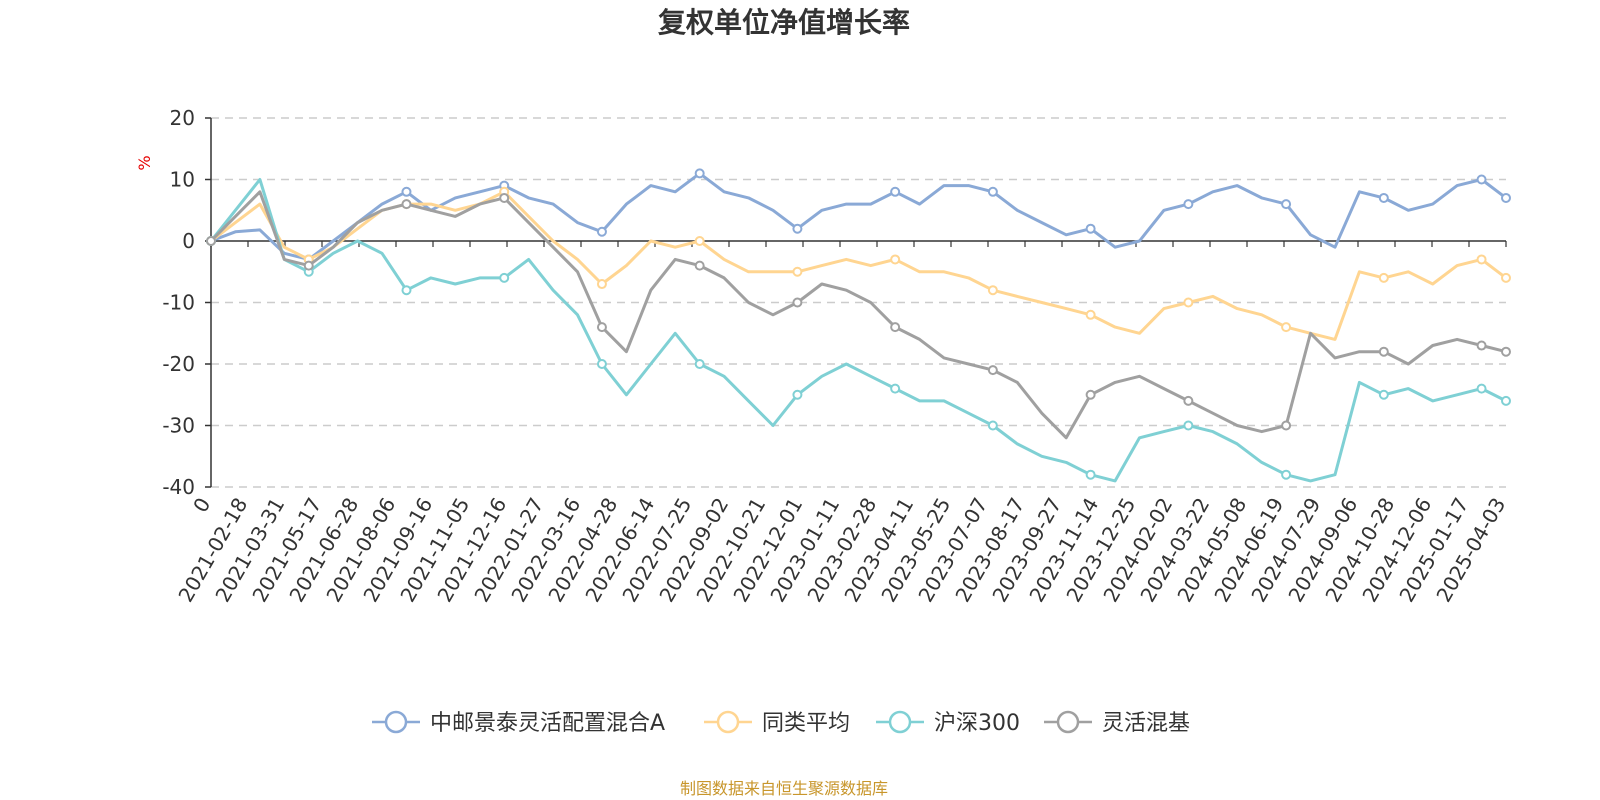 The width and height of the screenshot is (1600, 800). I want to click on y-tick-label: -40, so click(178, 487).